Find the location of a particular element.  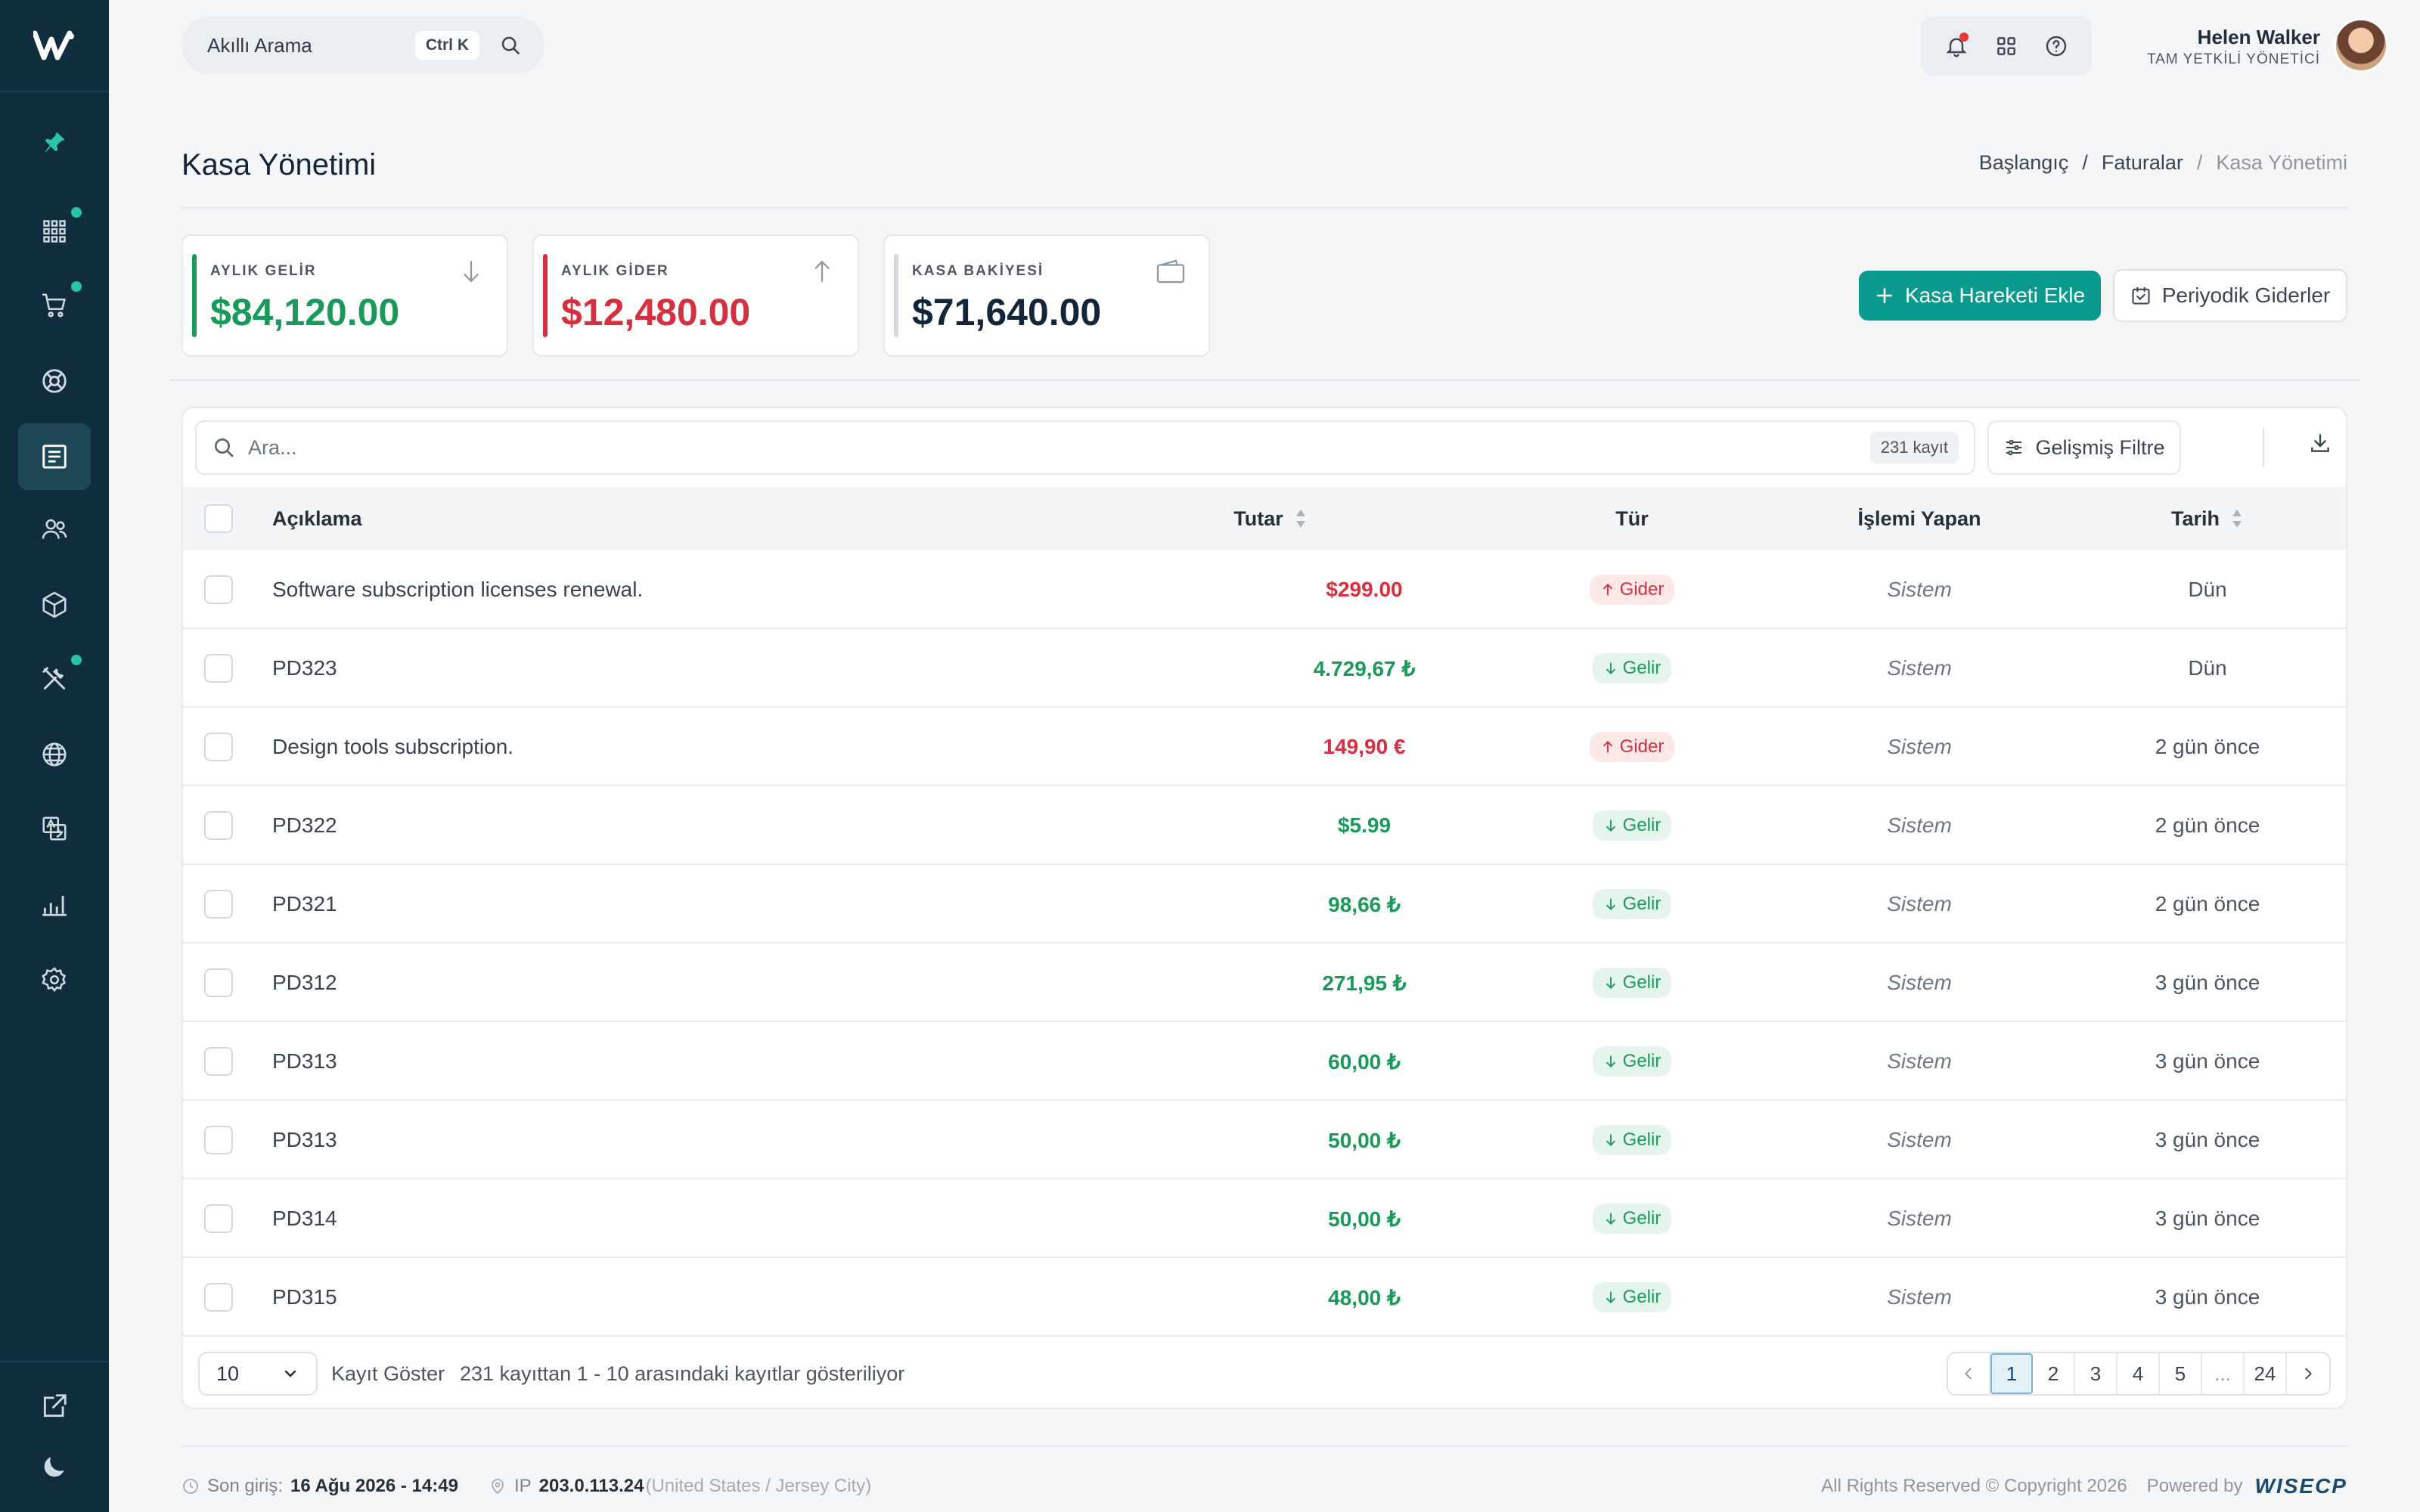

translate-icon is located at coordinates (54, 829).